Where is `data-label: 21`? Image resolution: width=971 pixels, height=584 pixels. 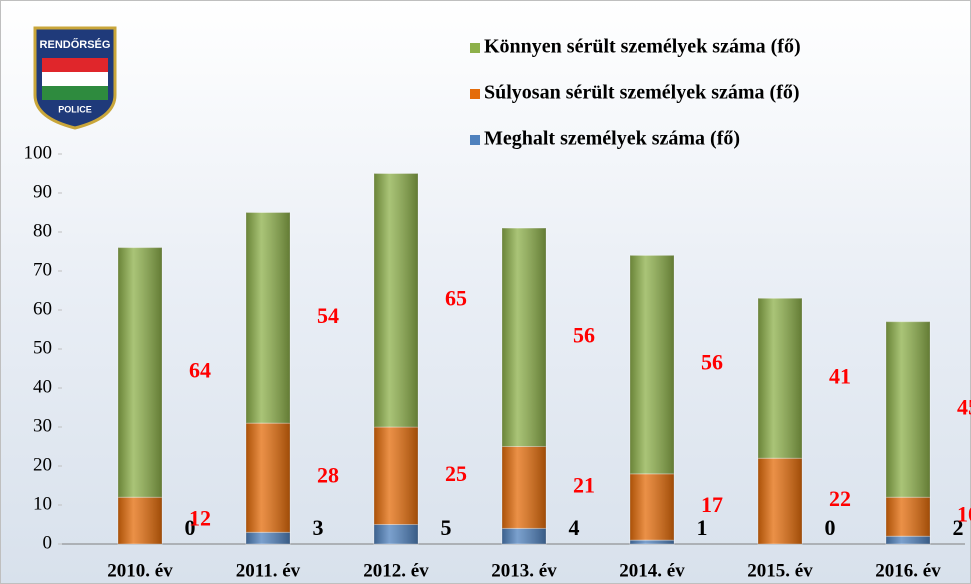 data-label: 21 is located at coordinates (584, 484).